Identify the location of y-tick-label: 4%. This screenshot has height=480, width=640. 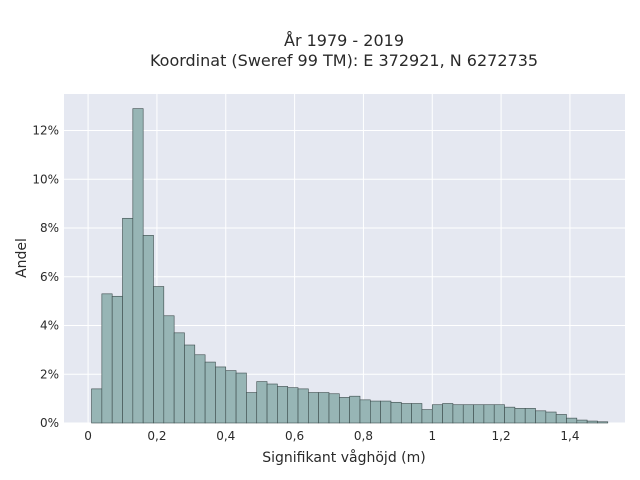
(49, 326).